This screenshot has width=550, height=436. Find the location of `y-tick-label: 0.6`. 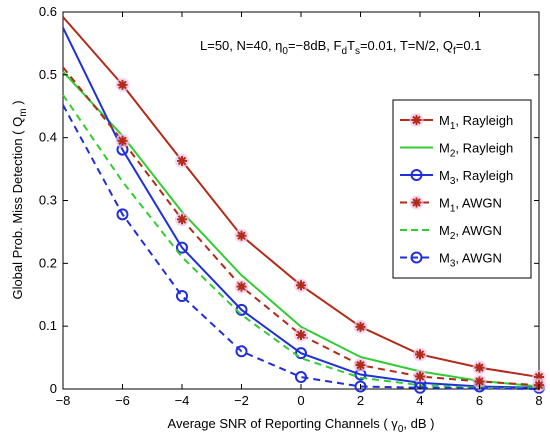

y-tick-label: 0.6 is located at coordinates (48, 11).